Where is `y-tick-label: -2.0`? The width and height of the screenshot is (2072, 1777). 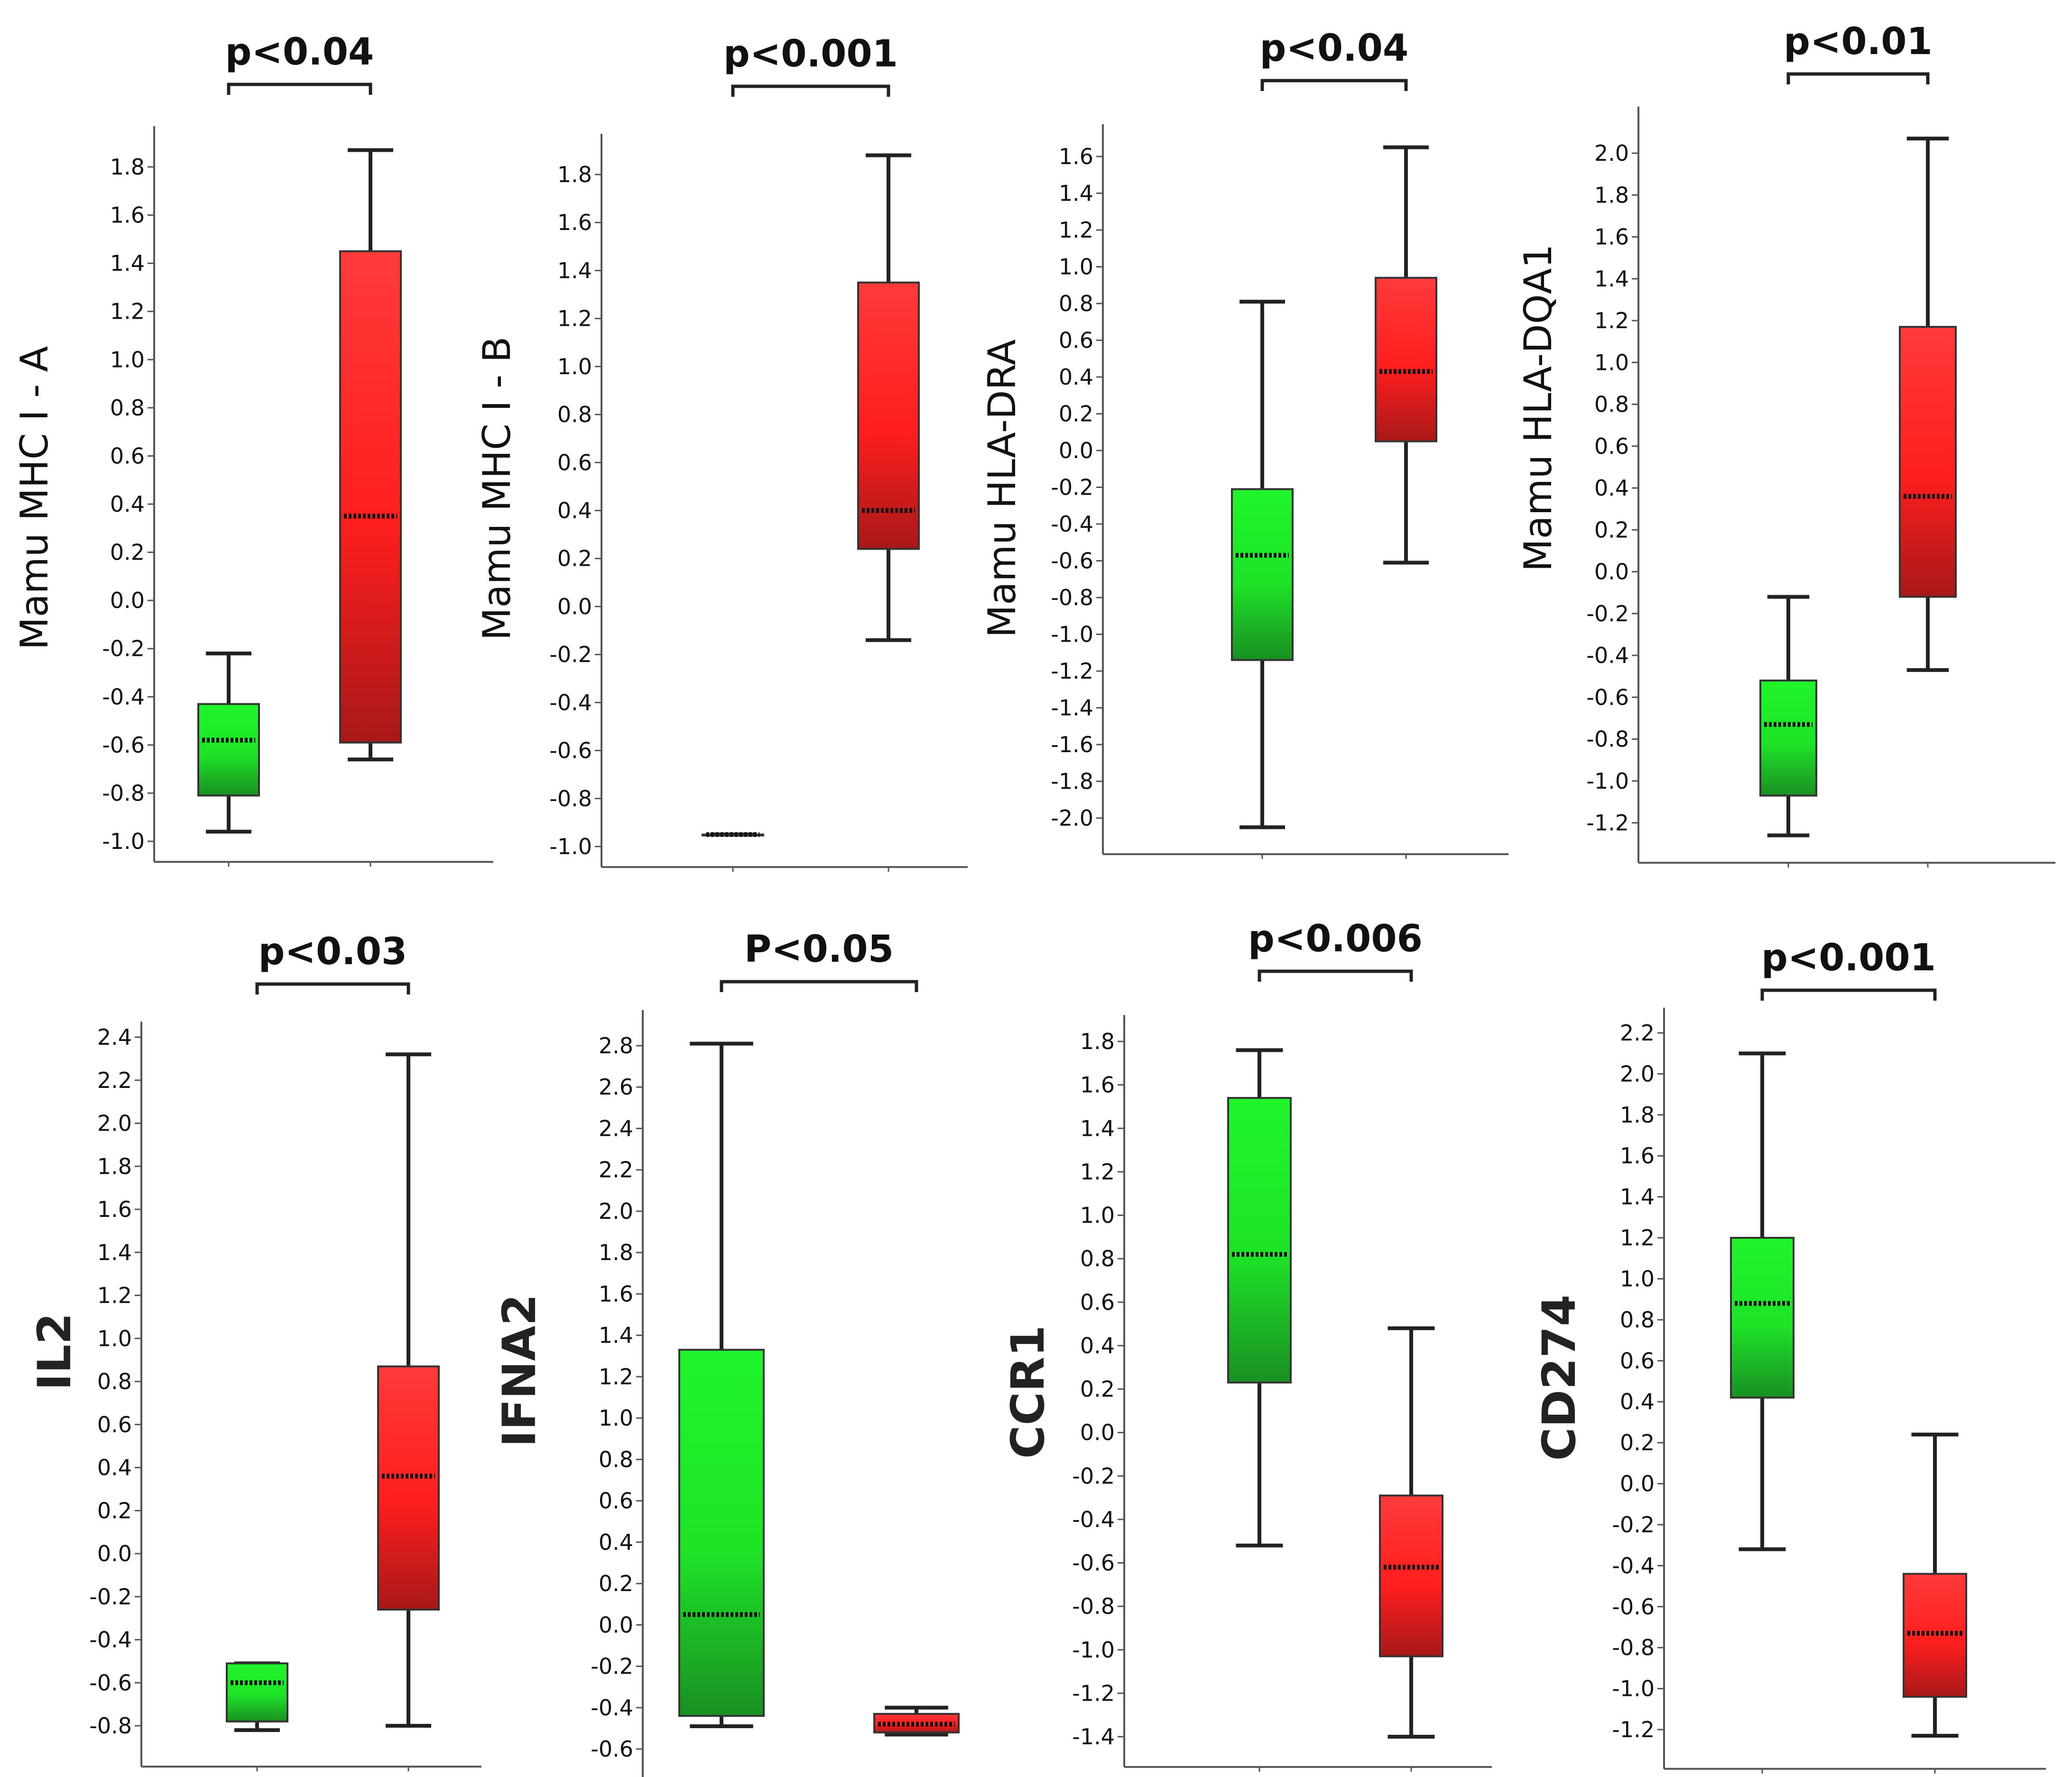 y-tick-label: -2.0 is located at coordinates (1072, 818).